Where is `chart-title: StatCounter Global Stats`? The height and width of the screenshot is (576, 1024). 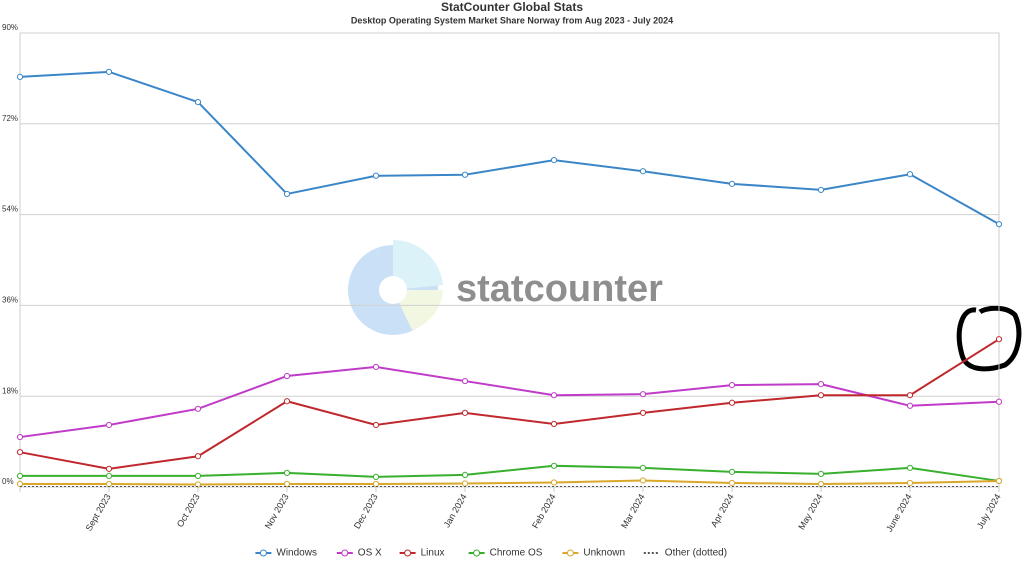 chart-title: StatCounter Global Stats is located at coordinates (512, 7).